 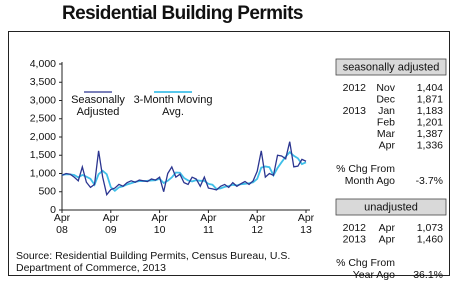 I want to click on x-tick-label: Apr 08, so click(x=62, y=224).